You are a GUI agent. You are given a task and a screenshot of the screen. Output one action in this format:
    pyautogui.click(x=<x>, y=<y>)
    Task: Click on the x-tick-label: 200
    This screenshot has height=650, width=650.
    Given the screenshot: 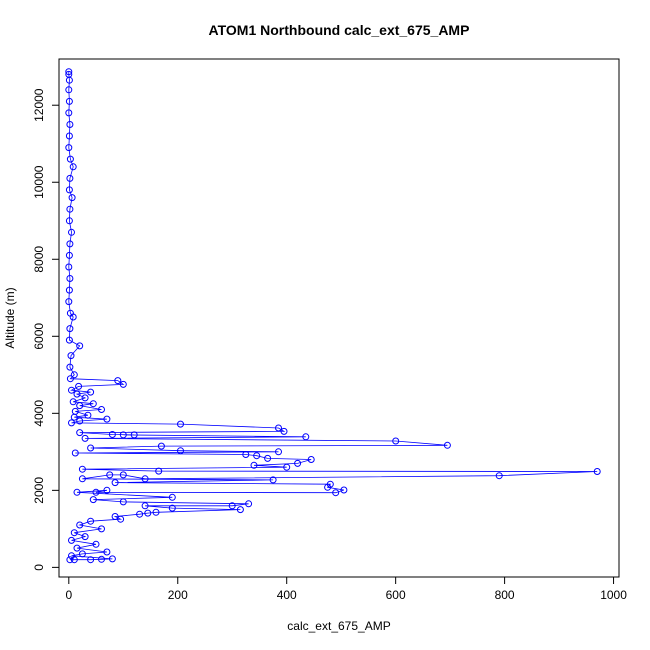 What is the action you would take?
    pyautogui.click(x=178, y=595)
    